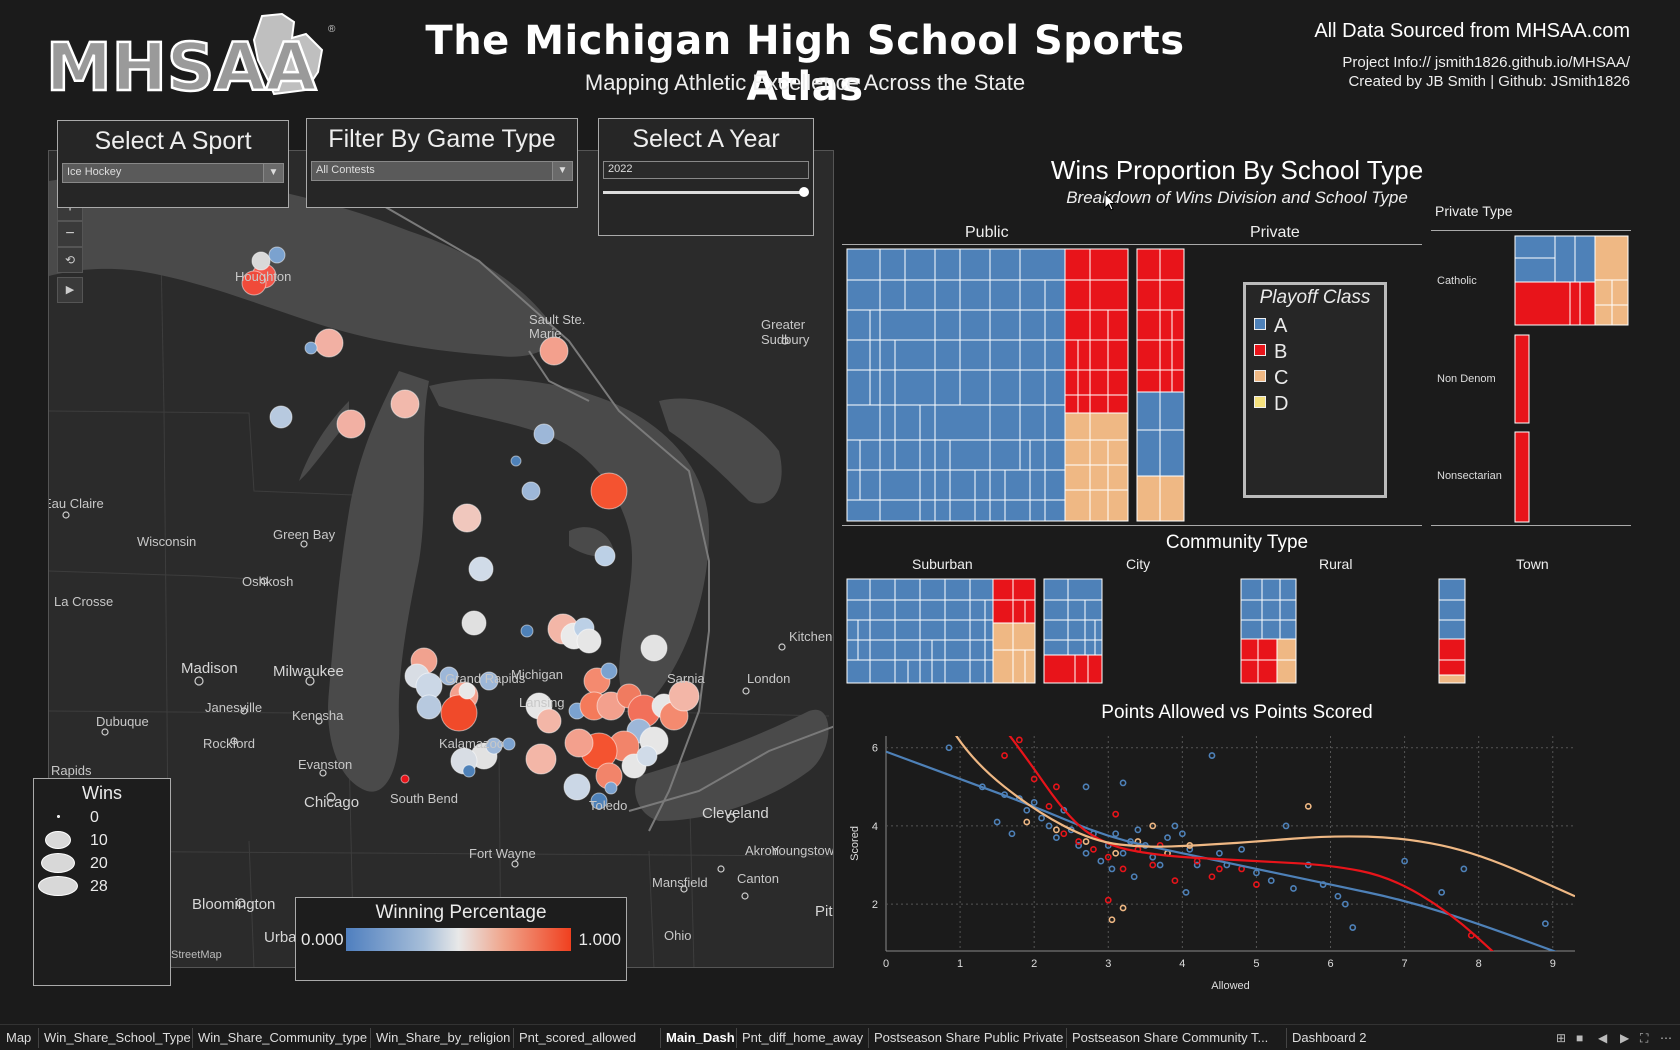  I want to click on prev-sheet-icon: ◀, so click(1603, 1038).